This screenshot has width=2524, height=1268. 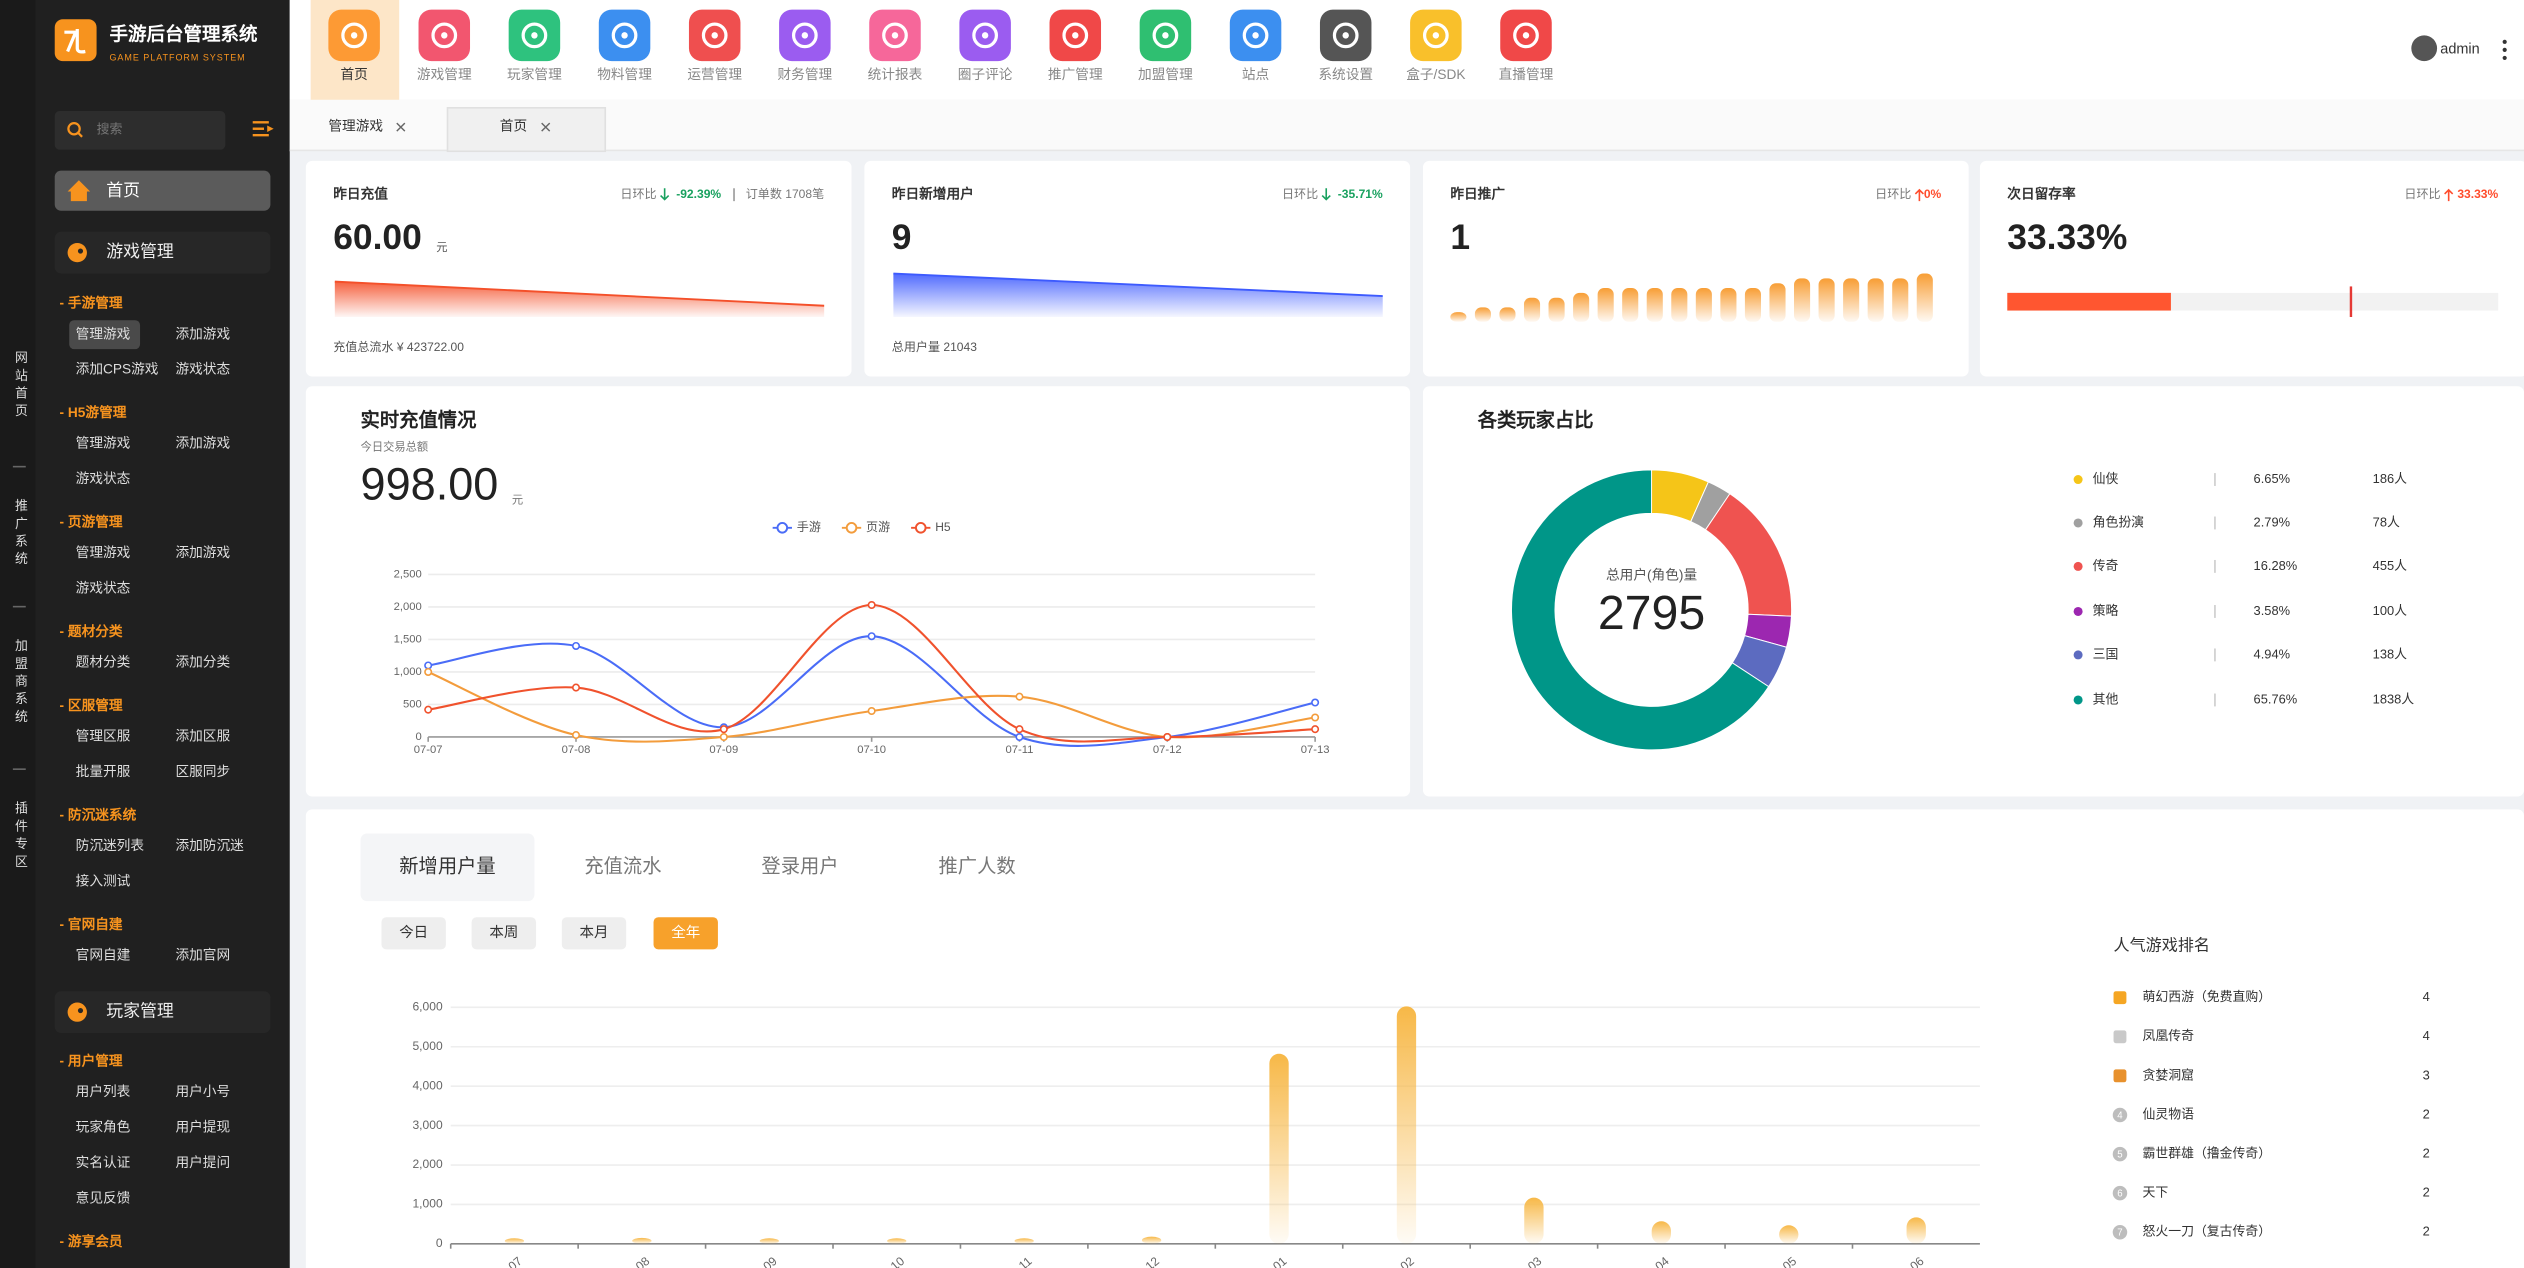 What do you see at coordinates (103, 1091) in the screenshot?
I see `menu-item: 用户列表` at bounding box center [103, 1091].